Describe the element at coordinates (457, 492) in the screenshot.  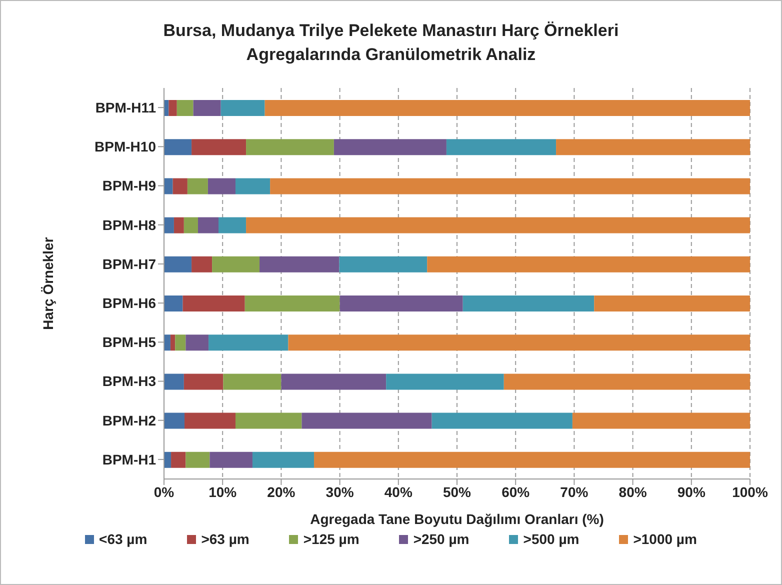
I see `x-tick-label: 50%` at that location.